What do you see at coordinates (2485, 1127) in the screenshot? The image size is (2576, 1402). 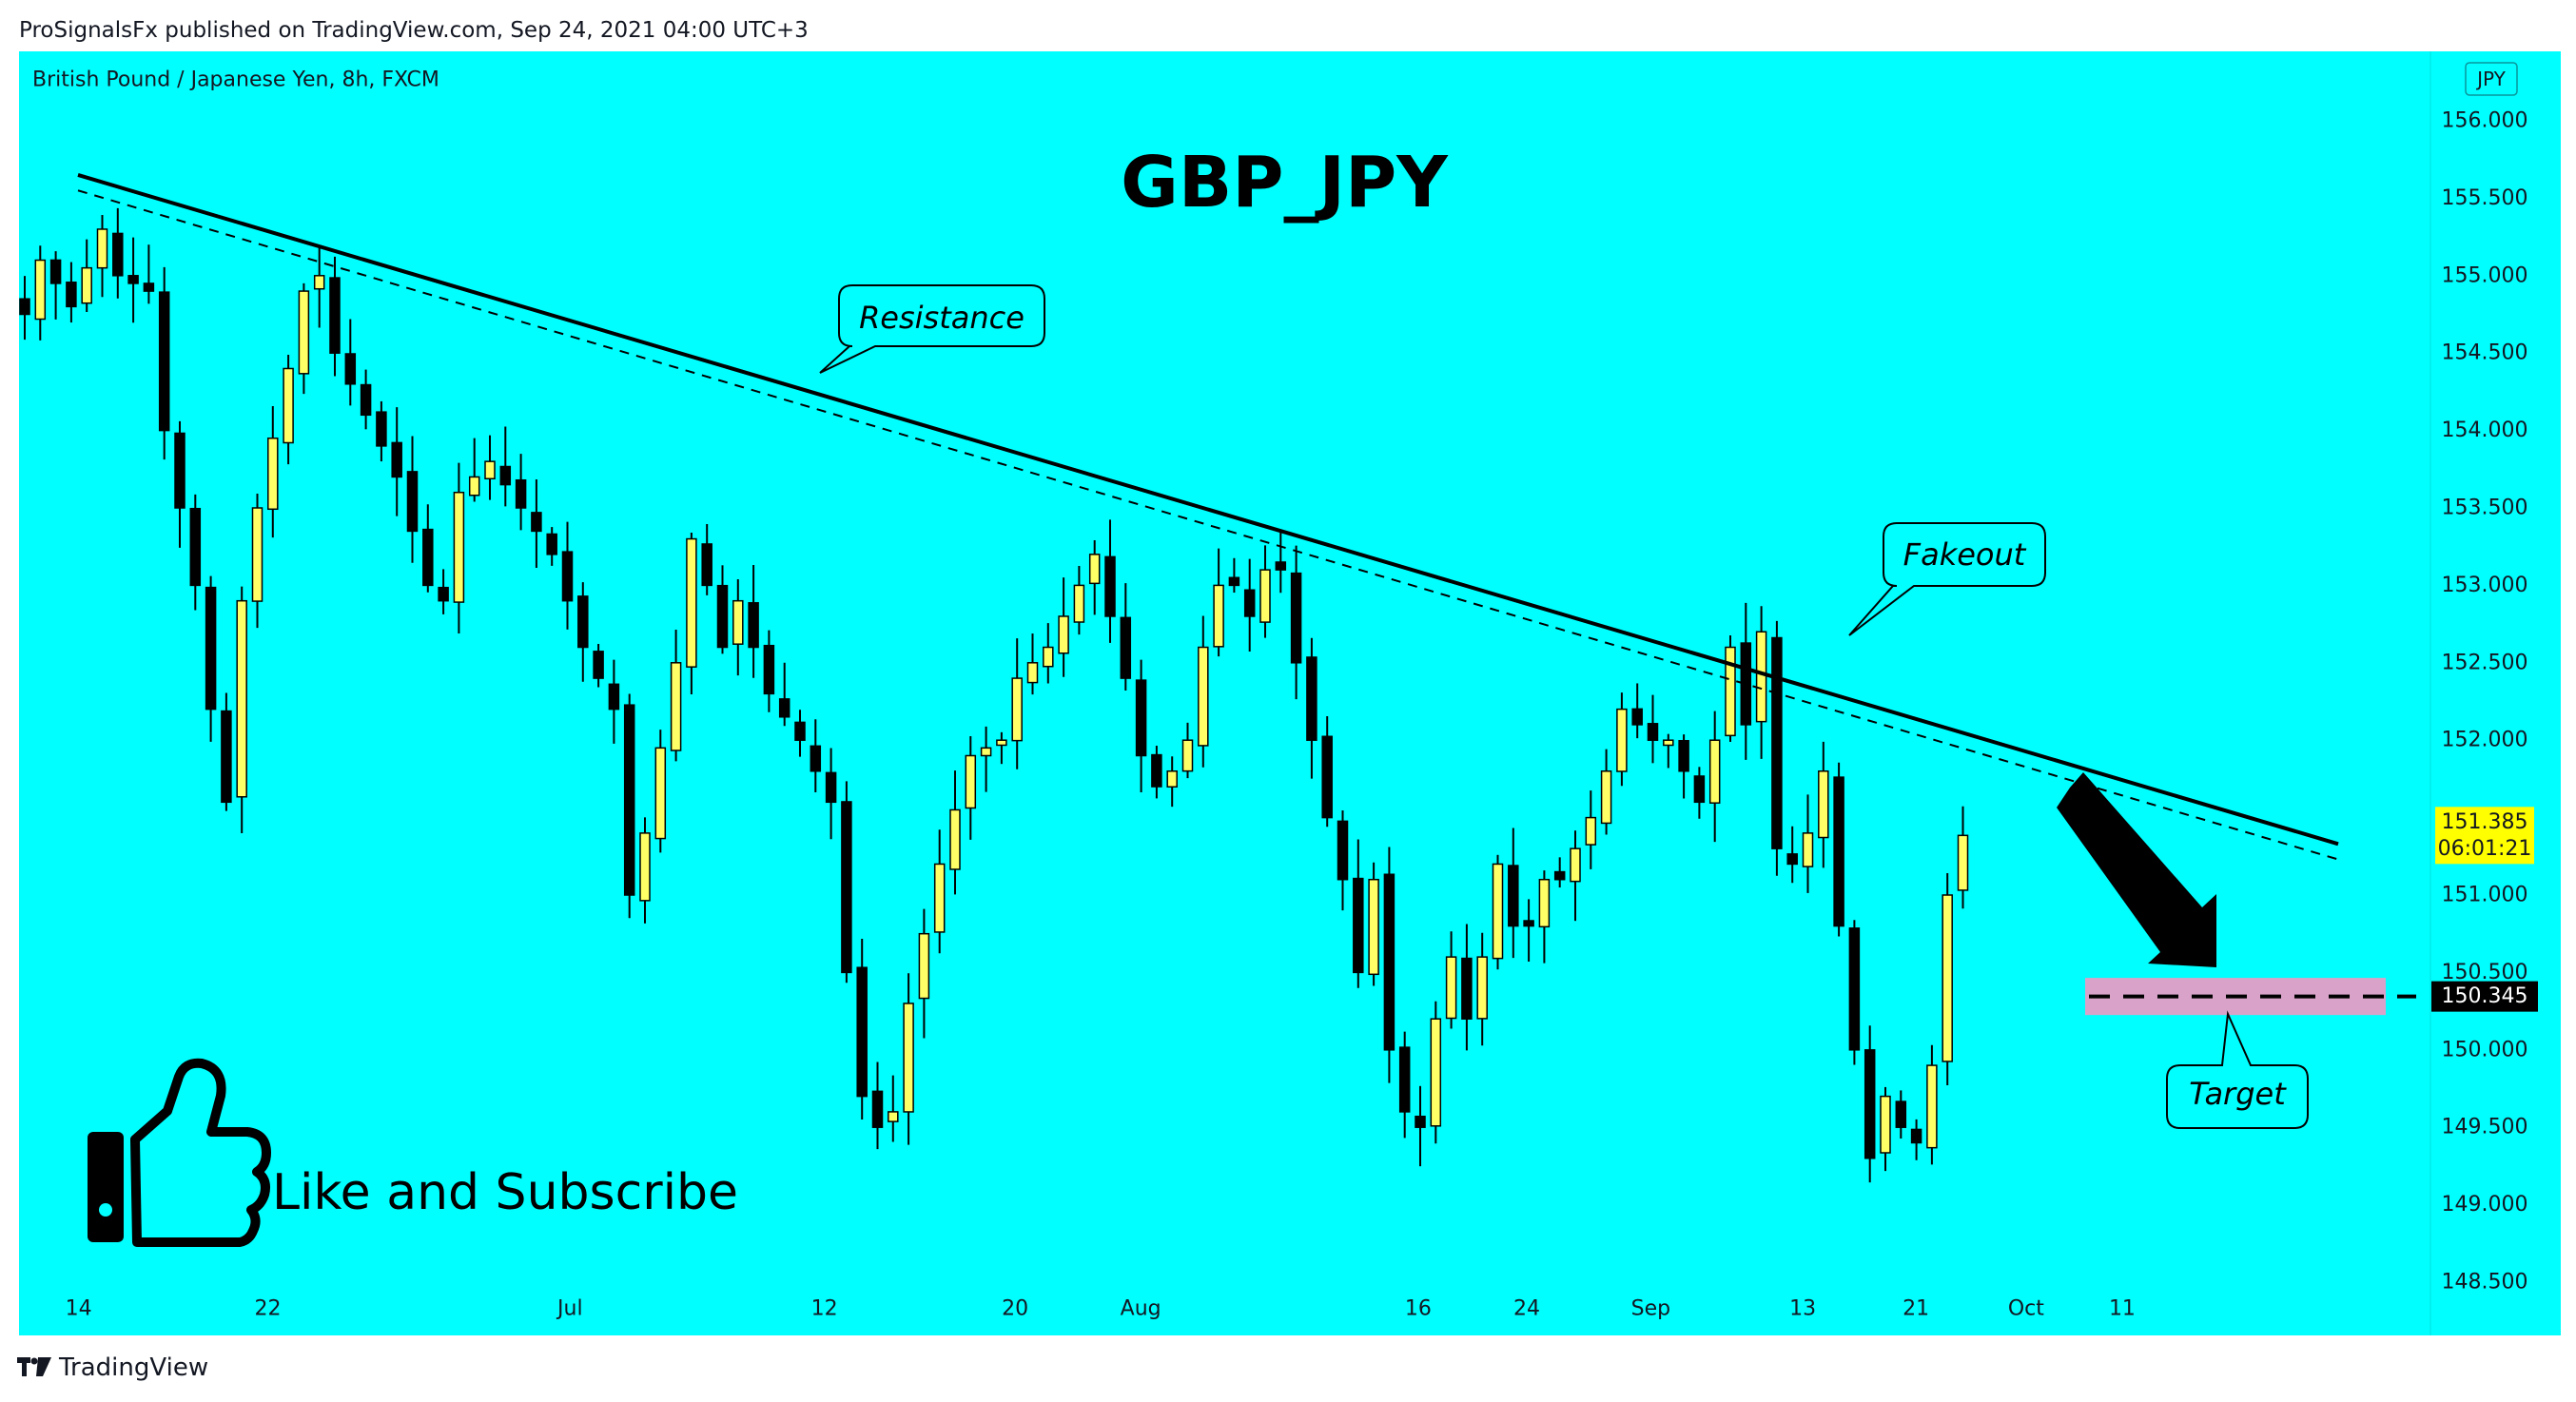 I see `price-tick-label: 149.500` at bounding box center [2485, 1127].